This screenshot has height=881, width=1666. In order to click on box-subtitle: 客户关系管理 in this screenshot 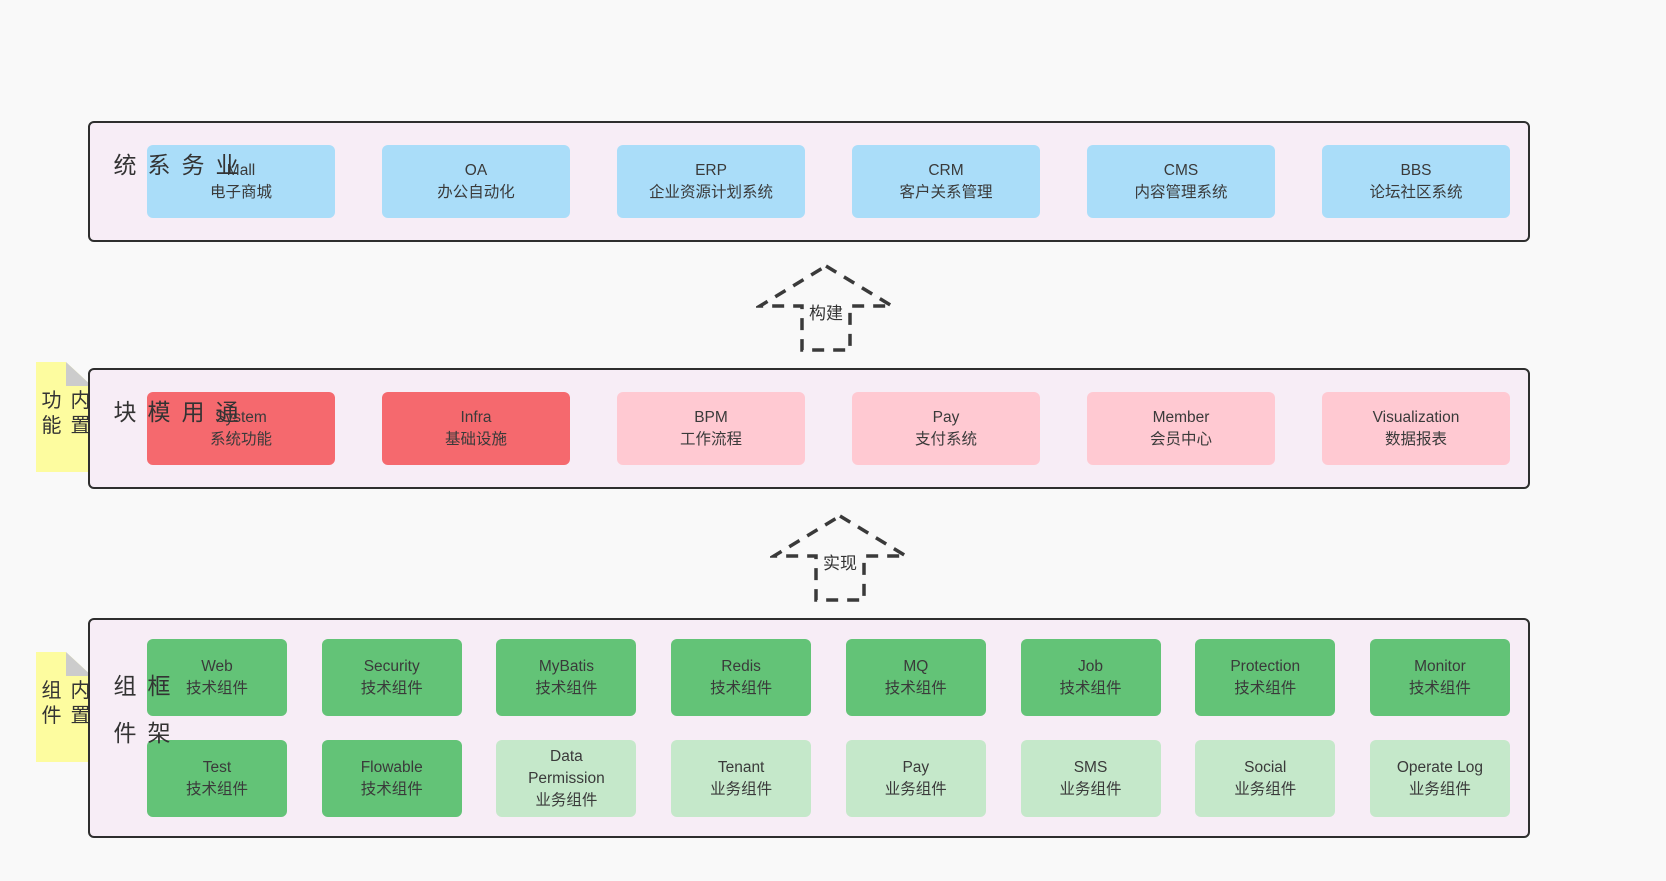, I will do `click(946, 192)`.